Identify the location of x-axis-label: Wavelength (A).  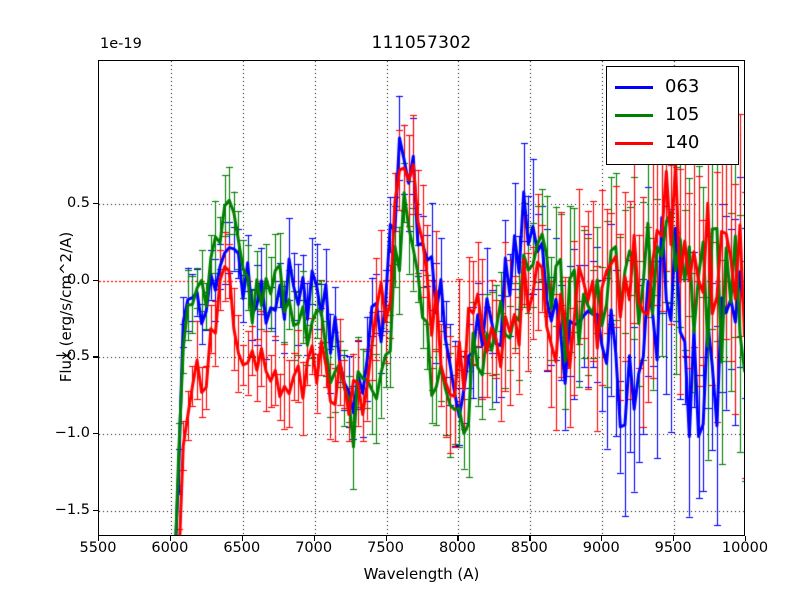
(421, 574).